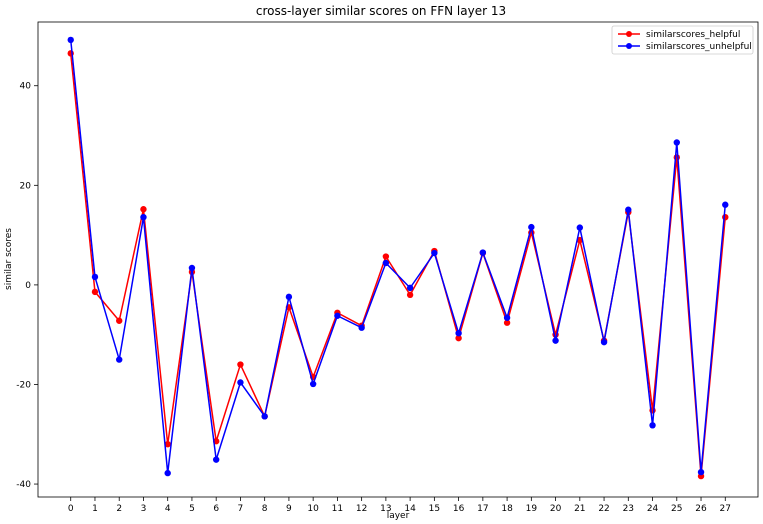 Image resolution: width=763 pixels, height=524 pixels. Describe the element at coordinates (628, 509) in the screenshot. I see `x-tick-label: 23` at that location.